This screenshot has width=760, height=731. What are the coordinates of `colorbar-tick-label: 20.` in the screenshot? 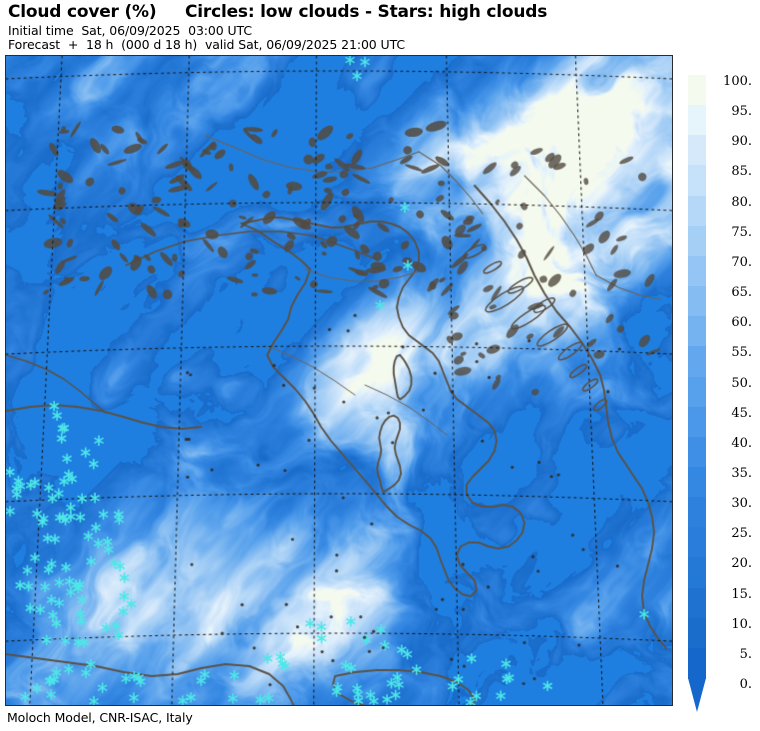 It's located at (741, 564).